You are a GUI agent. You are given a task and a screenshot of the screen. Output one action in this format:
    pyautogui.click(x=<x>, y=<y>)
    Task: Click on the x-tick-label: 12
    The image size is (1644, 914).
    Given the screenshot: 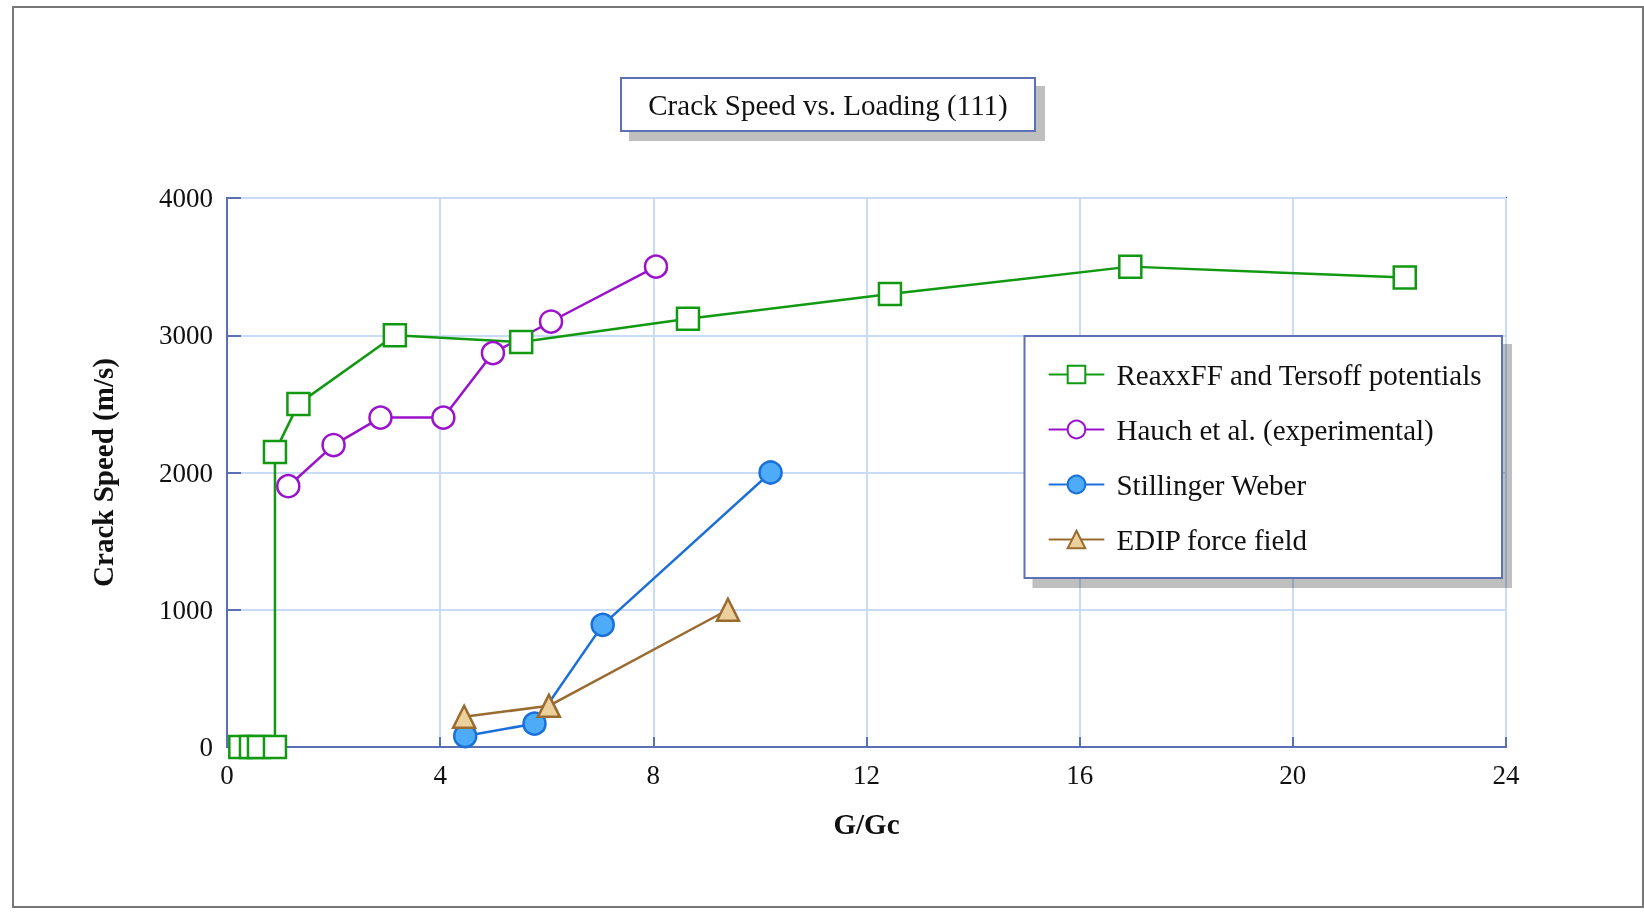 What is the action you would take?
    pyautogui.click(x=866, y=774)
    